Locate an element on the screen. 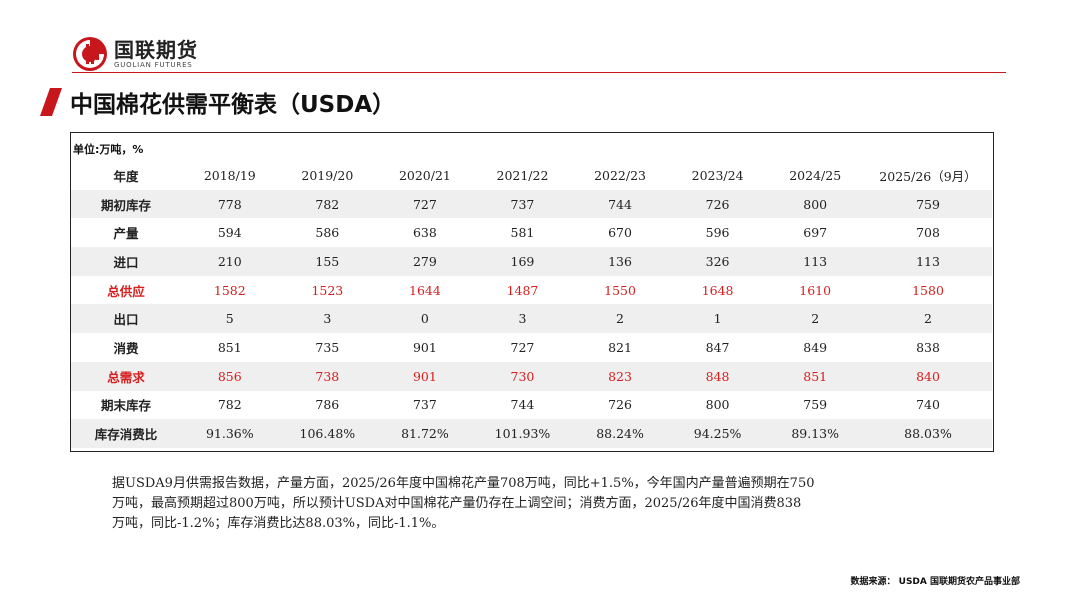 Image resolution: width=1080 pixels, height=608 pixels. table-row: 产量 594 586 638 581 670 596 697 708 is located at coordinates (531, 232).